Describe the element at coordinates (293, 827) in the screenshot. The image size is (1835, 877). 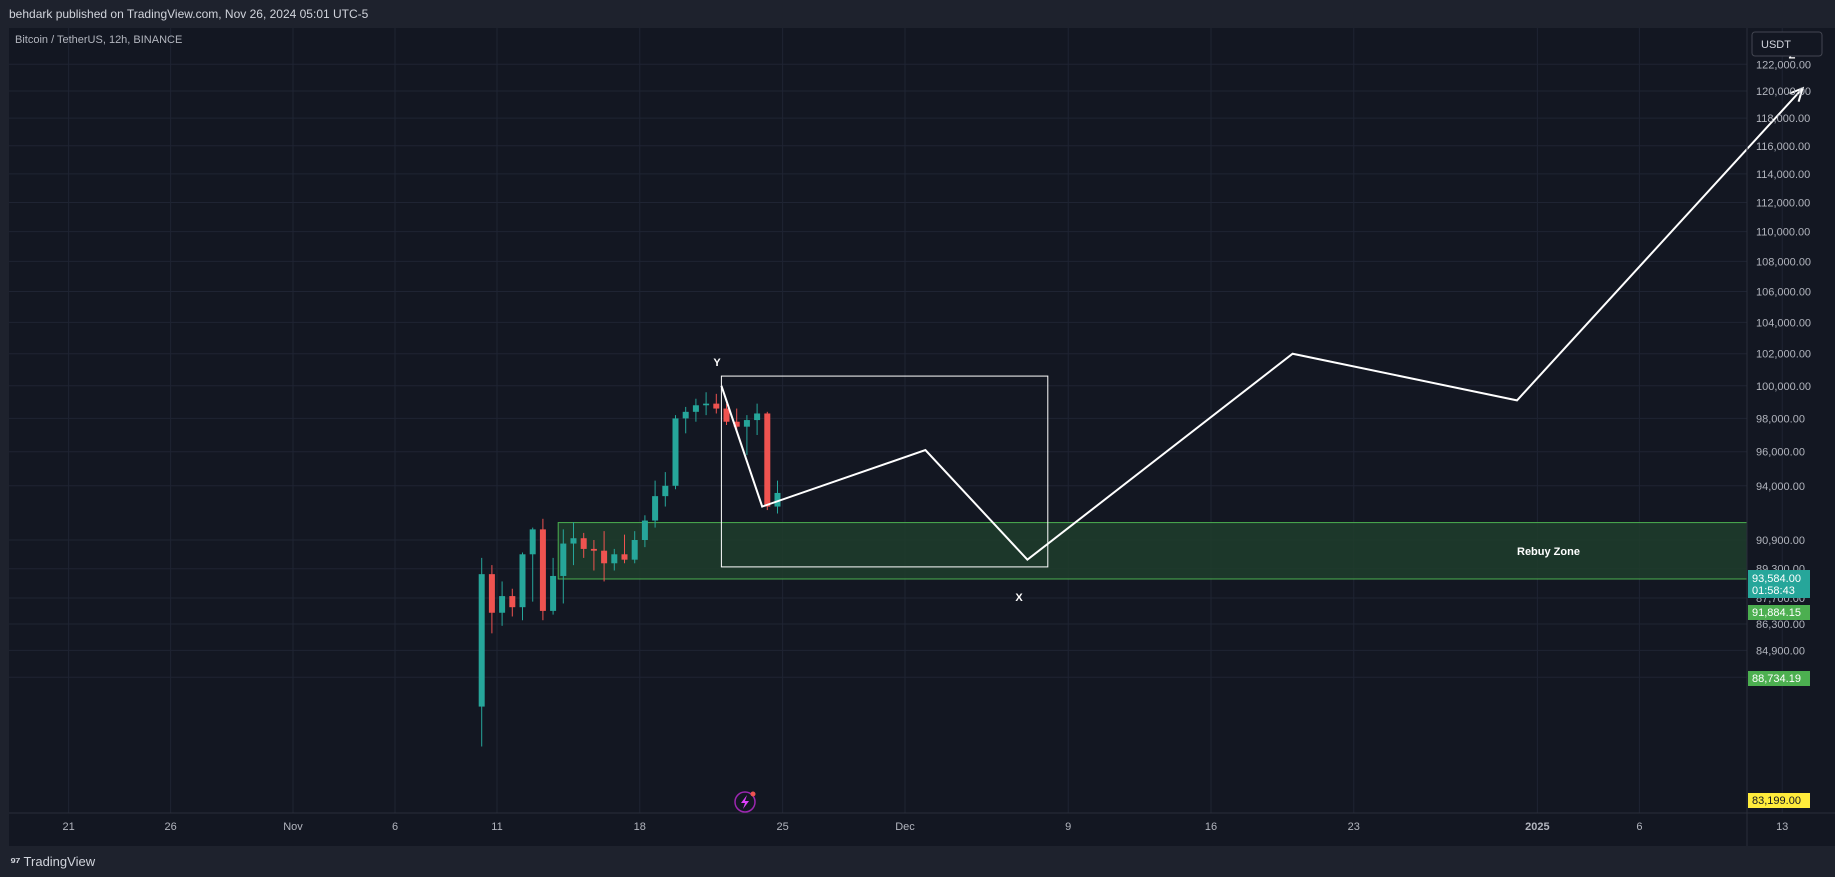
I see `x-tick-label: Nov` at that location.